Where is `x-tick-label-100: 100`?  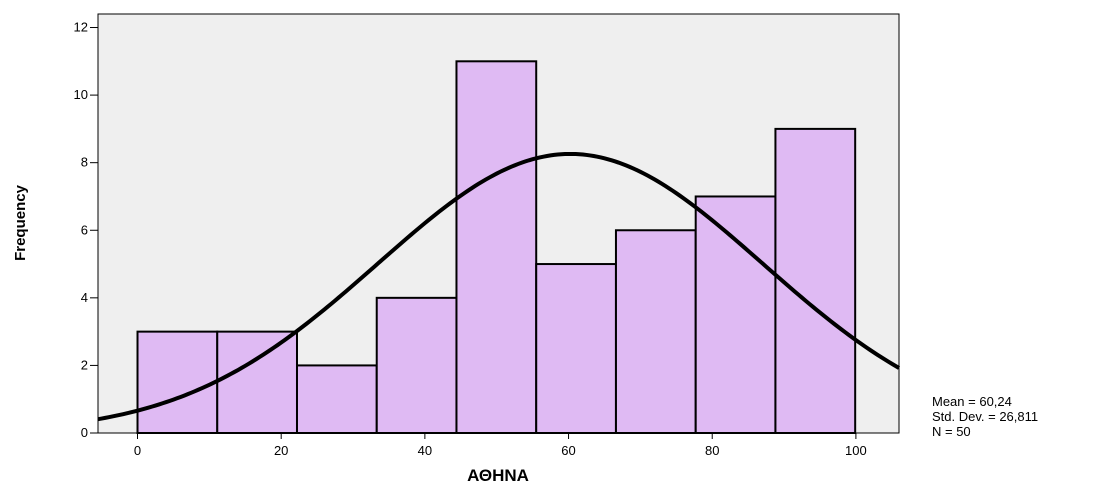 x-tick-label-100: 100 is located at coordinates (856, 450).